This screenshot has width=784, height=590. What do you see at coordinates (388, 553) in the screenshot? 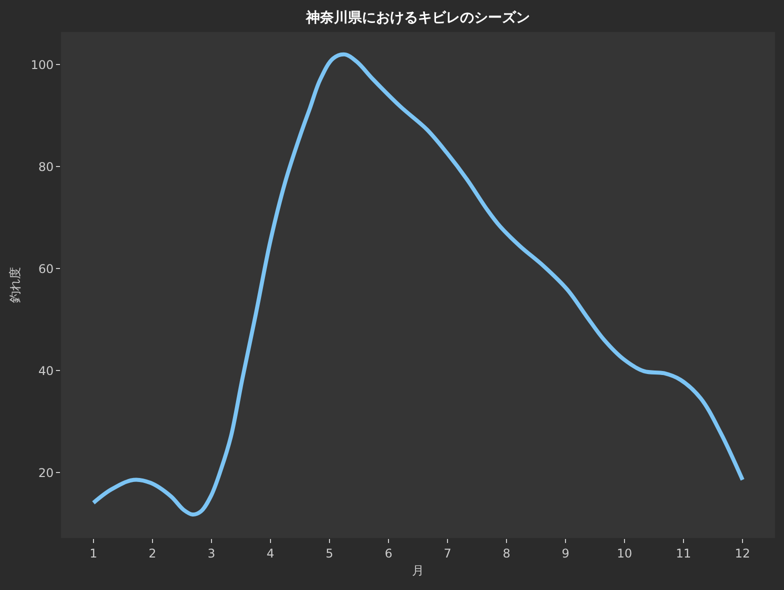
I see `x-tick-label: 6` at bounding box center [388, 553].